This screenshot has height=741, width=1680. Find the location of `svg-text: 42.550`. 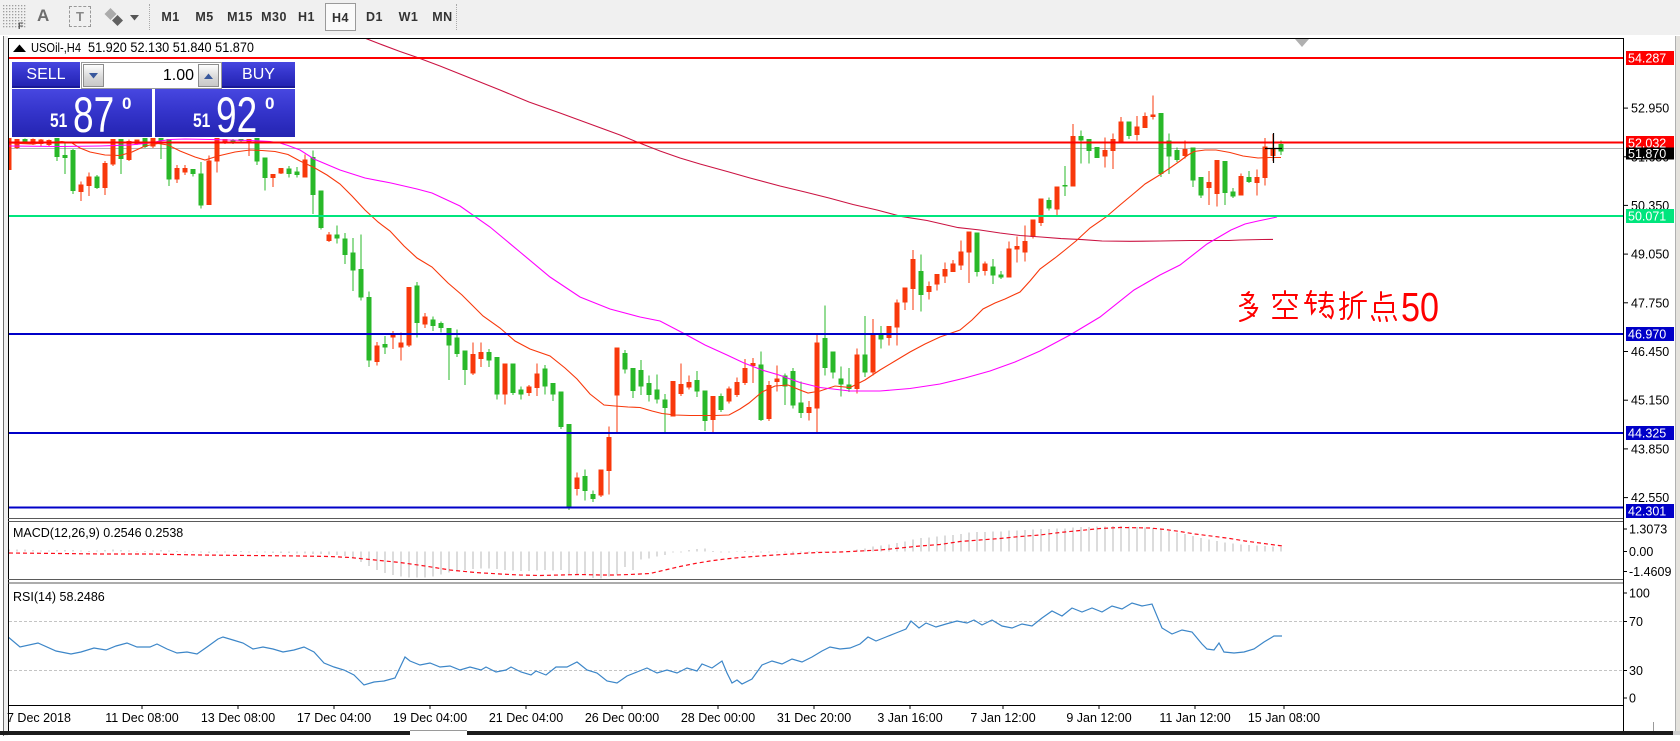

svg-text: 42.550 is located at coordinates (1650, 498).